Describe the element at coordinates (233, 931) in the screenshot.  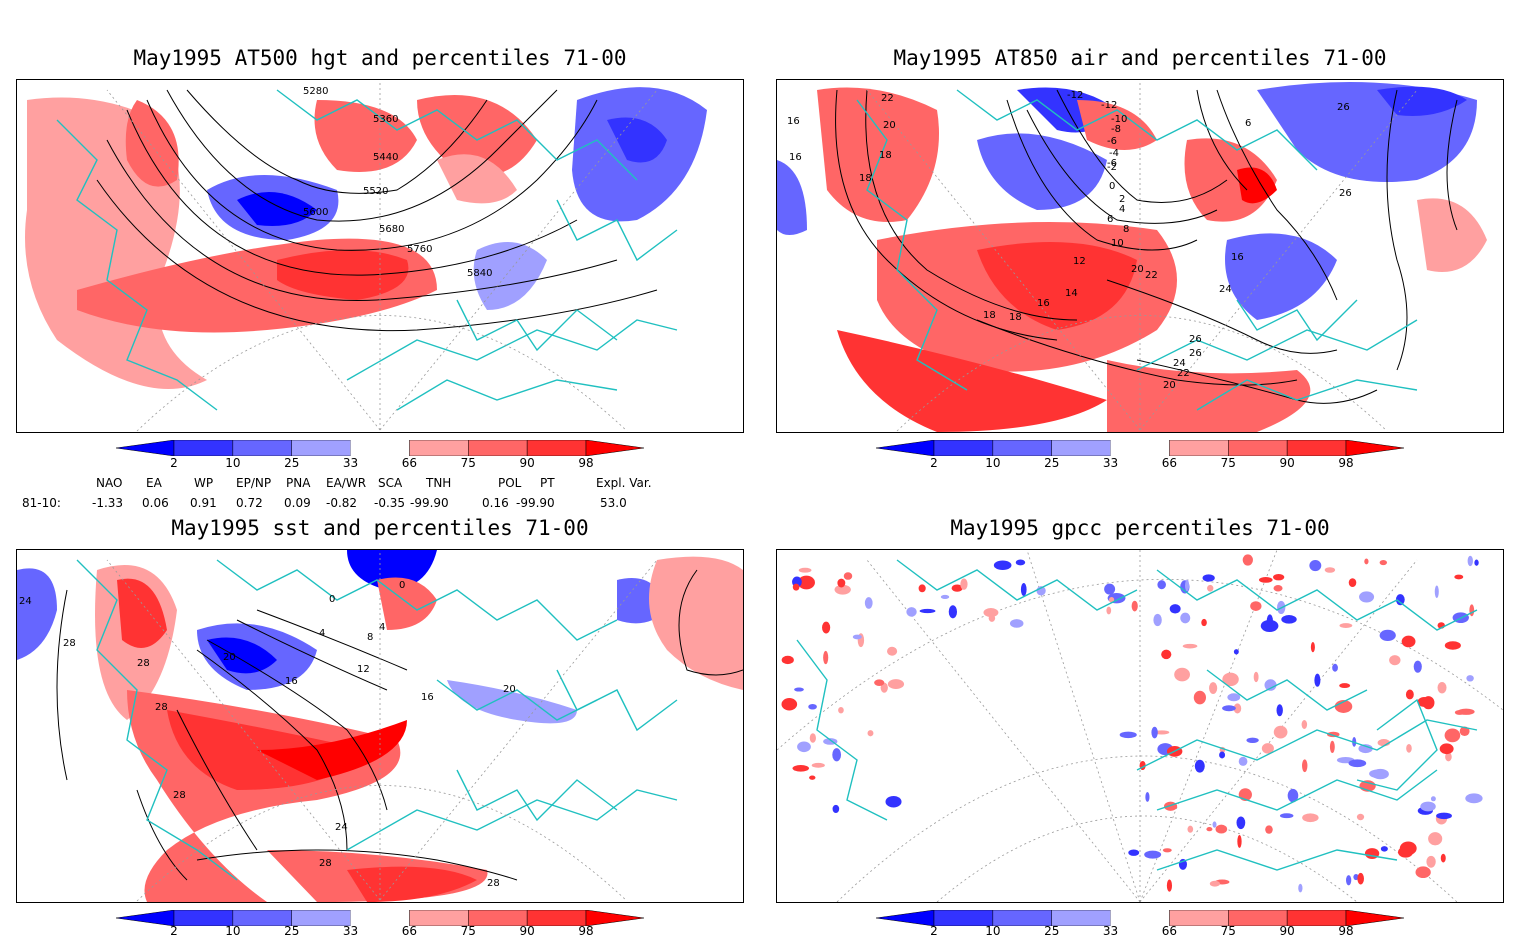
I see `colorbar-label: 10` at that location.